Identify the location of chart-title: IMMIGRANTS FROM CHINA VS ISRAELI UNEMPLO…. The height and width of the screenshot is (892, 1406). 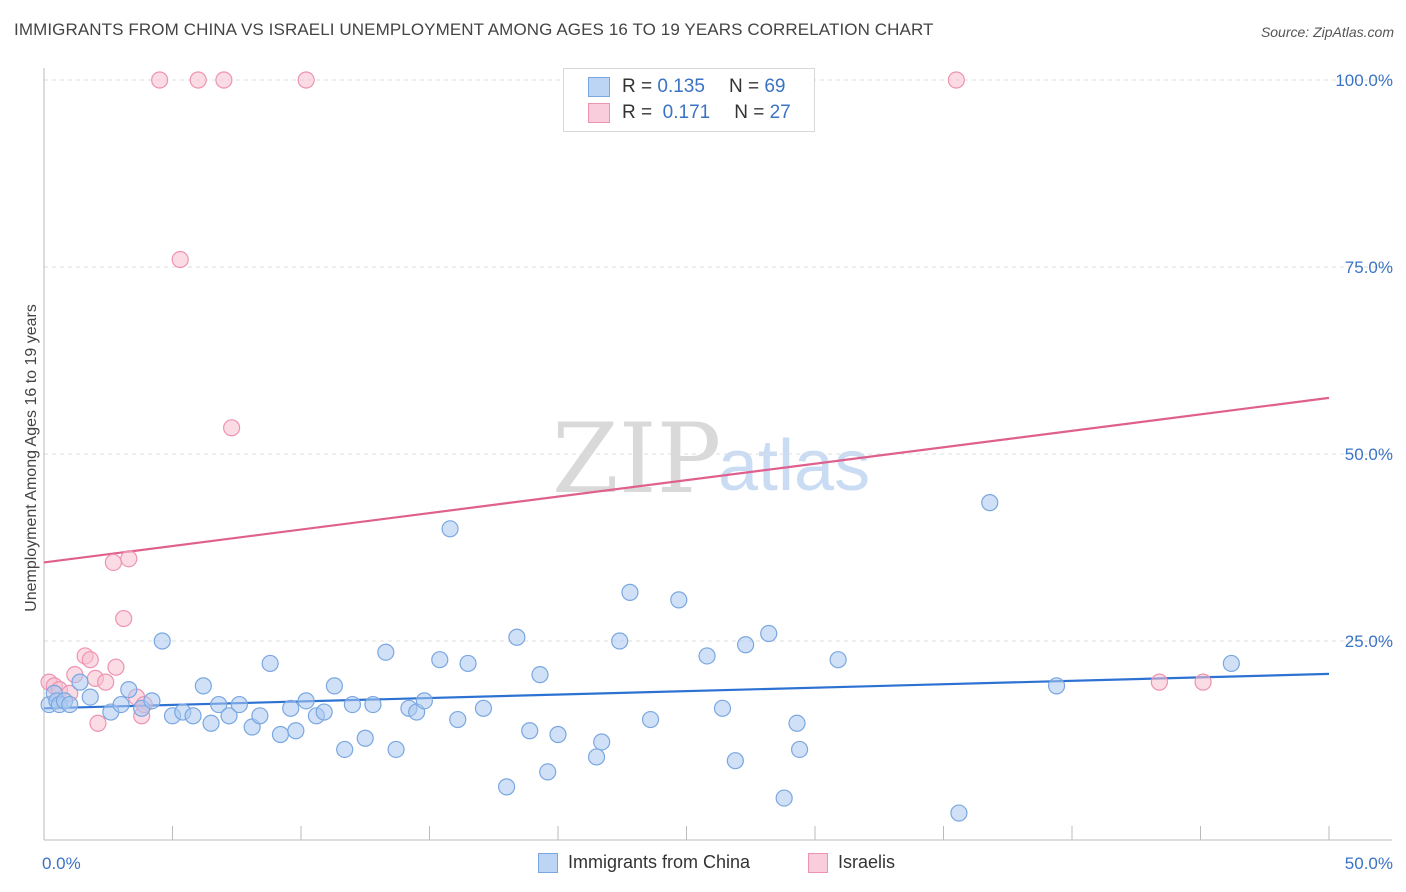
(474, 29).